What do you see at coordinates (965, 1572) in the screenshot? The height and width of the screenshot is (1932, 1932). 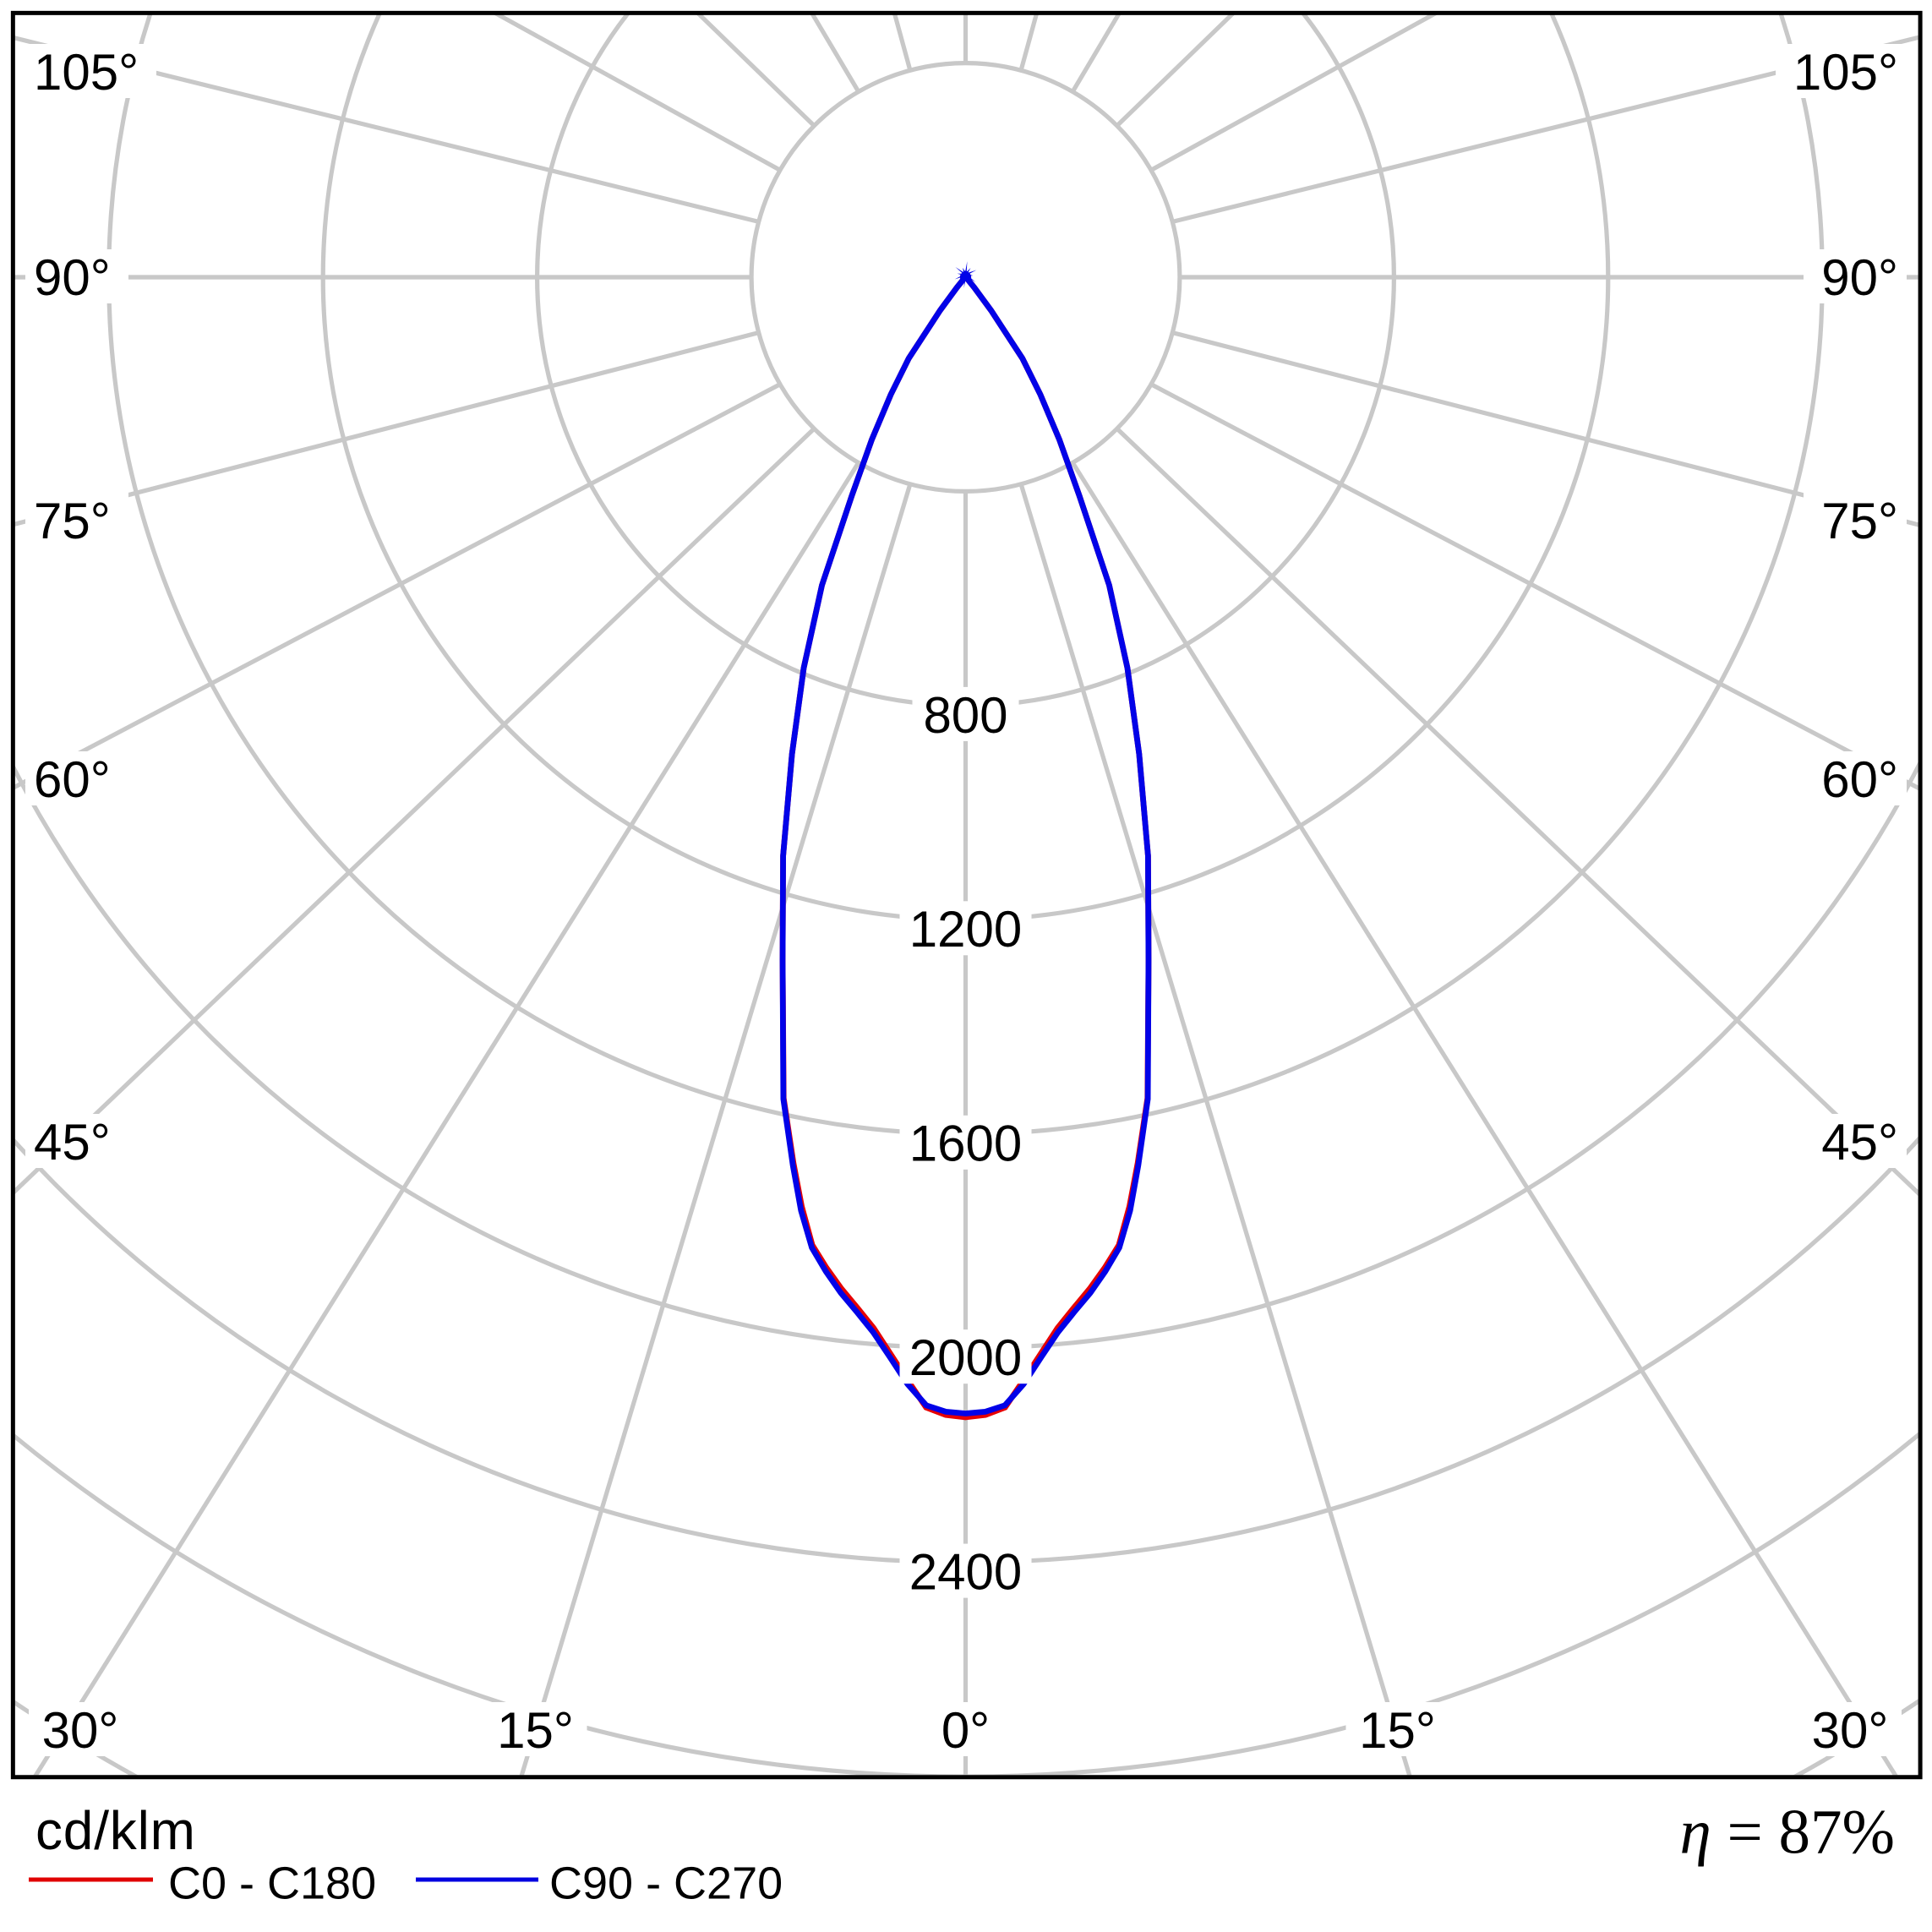 I see `svg-text: 2400` at bounding box center [965, 1572].